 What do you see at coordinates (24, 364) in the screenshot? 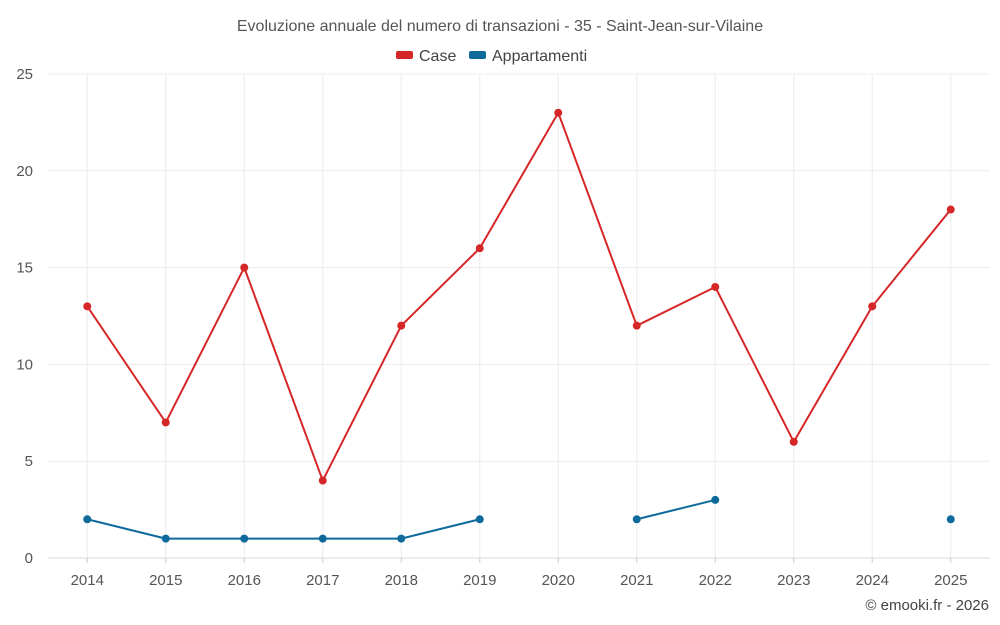
I see `y-tick-label: 10` at bounding box center [24, 364].